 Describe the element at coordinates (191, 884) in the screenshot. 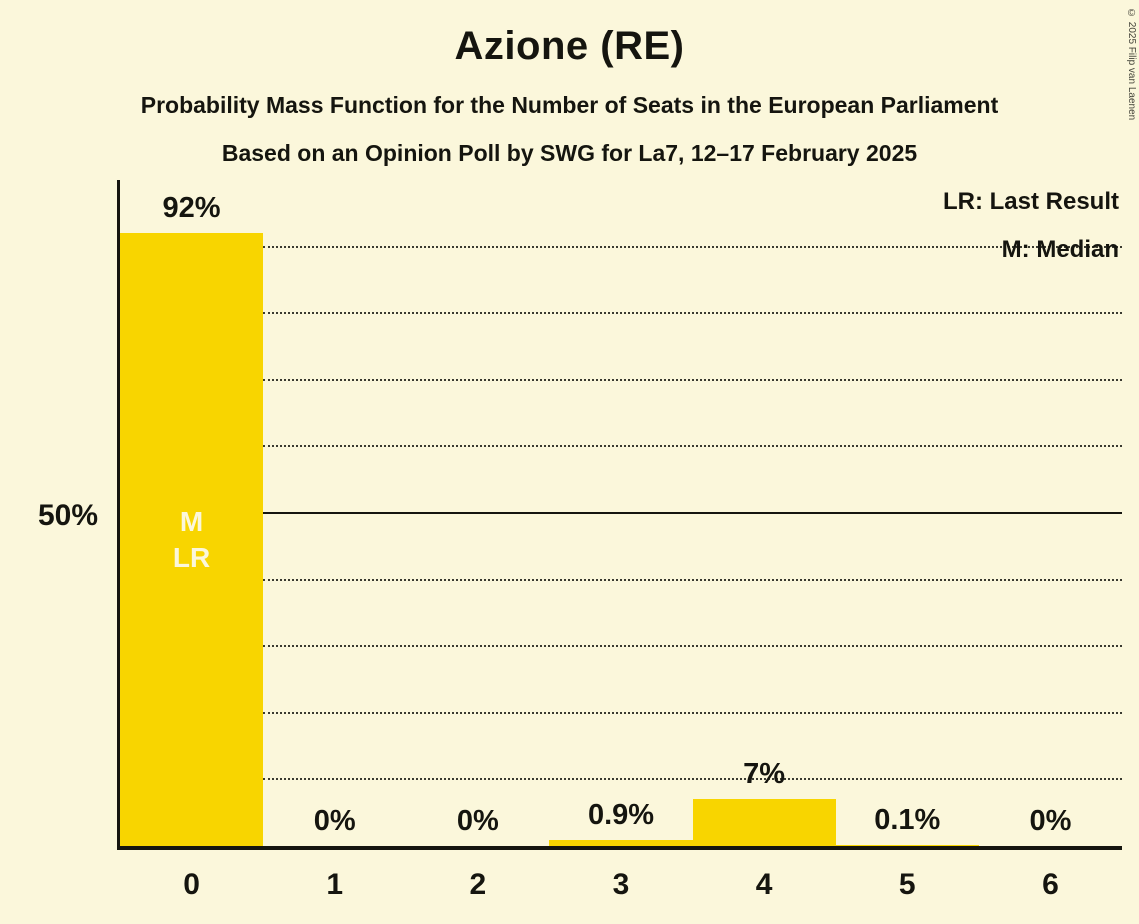

I see `x-tick-label-0: 0` at that location.